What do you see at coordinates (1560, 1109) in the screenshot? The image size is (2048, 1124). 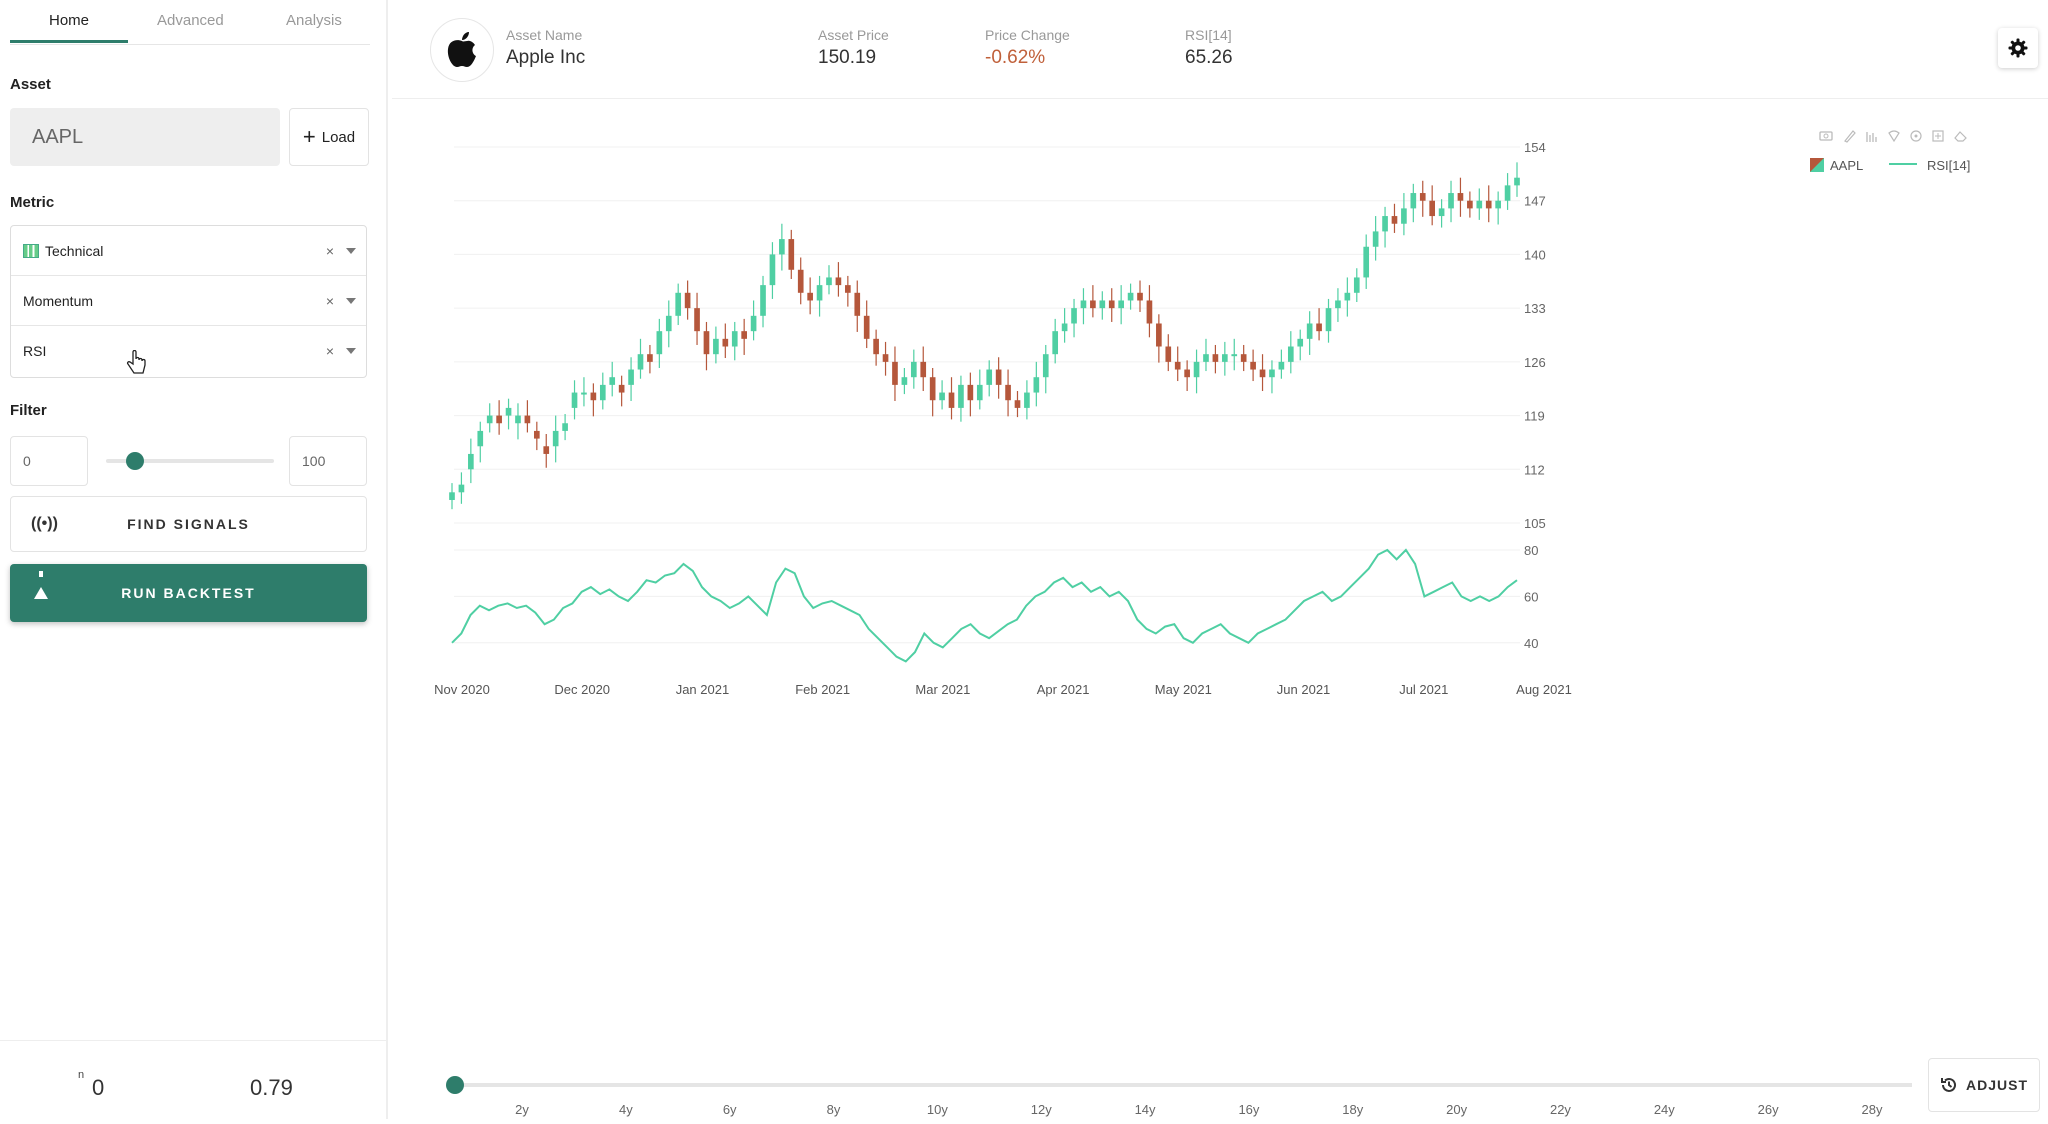 I see `range-tick-label: 22y` at bounding box center [1560, 1109].